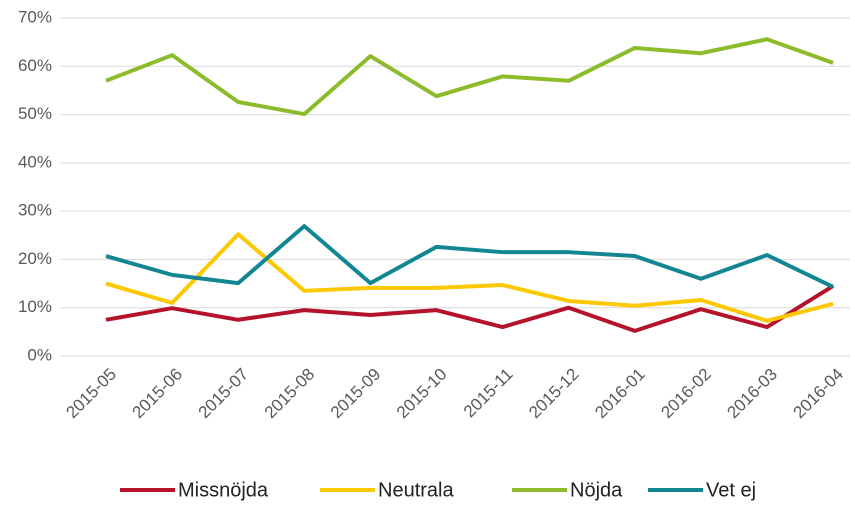 The width and height of the screenshot is (855, 507). What do you see at coordinates (35, 113) in the screenshot?
I see `y-tick-label: 50%` at bounding box center [35, 113].